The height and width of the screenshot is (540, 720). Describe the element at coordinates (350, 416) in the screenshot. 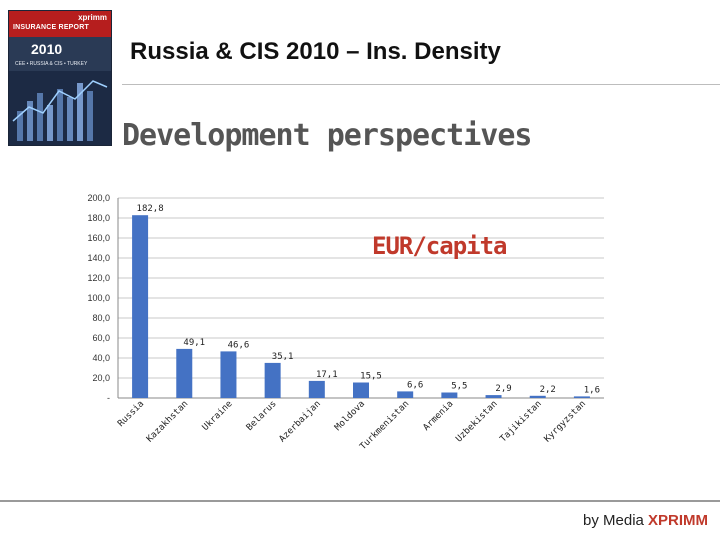

I see `x-tick-label: Moldova` at that location.